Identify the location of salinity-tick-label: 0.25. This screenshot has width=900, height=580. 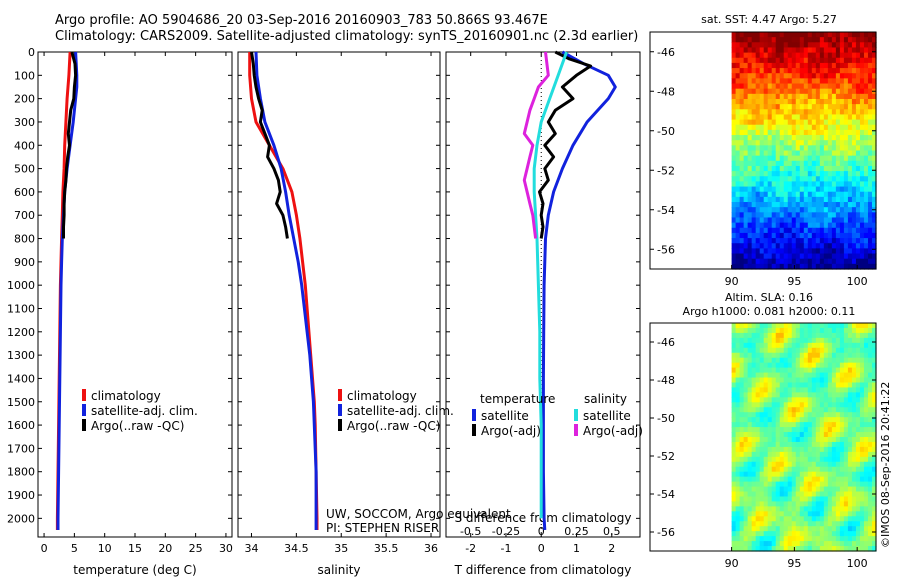
(576, 531).